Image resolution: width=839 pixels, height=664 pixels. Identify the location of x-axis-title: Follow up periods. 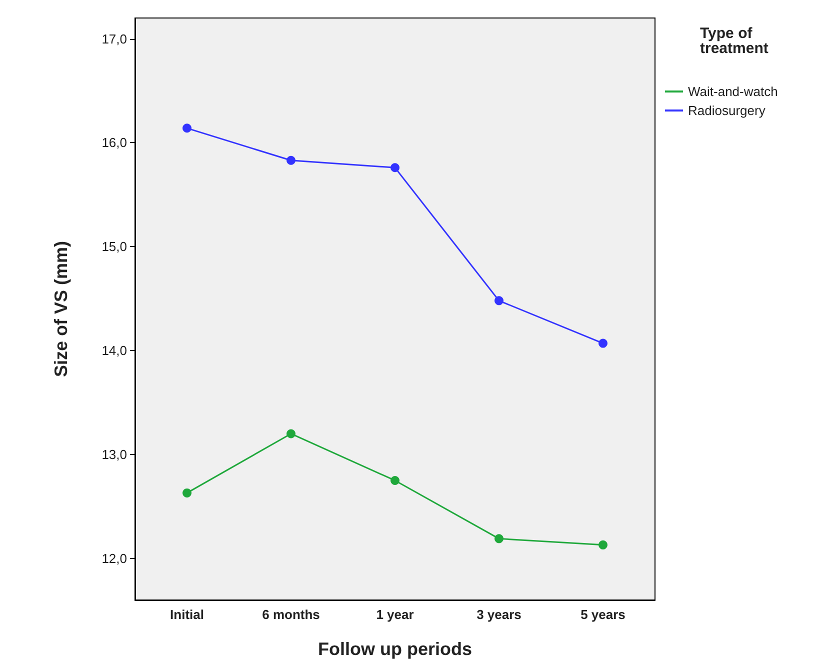
(395, 649).